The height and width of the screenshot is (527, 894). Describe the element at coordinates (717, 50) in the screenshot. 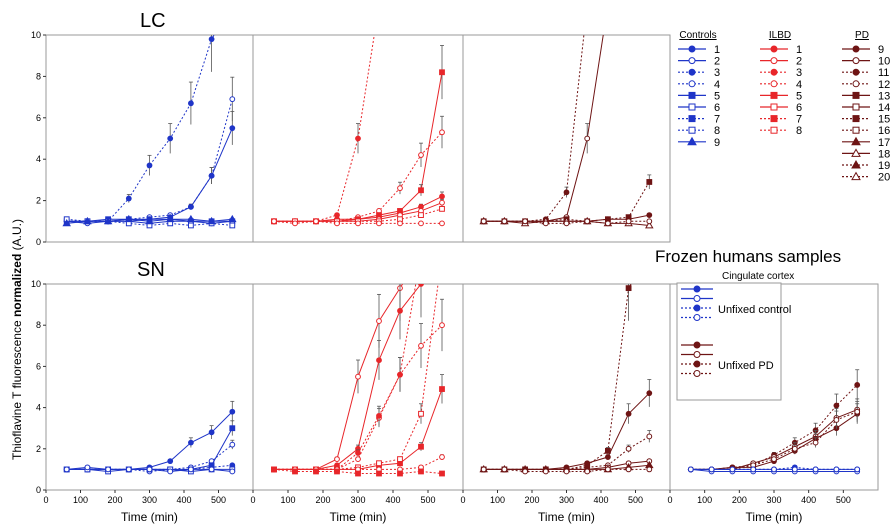

I see `legend-label: 1` at that location.